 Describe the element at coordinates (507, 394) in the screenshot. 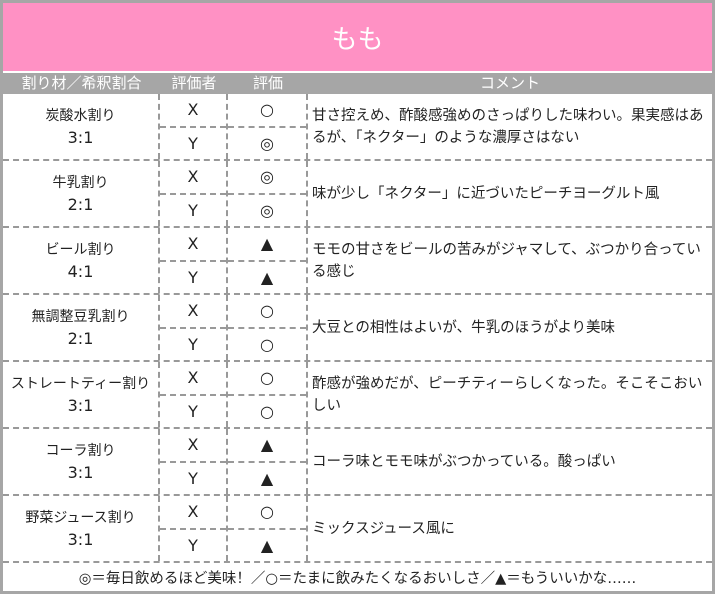

I see `comment: 酢感が強めだが、ピーチティーらしくなった。そこそこおいしい` at that location.